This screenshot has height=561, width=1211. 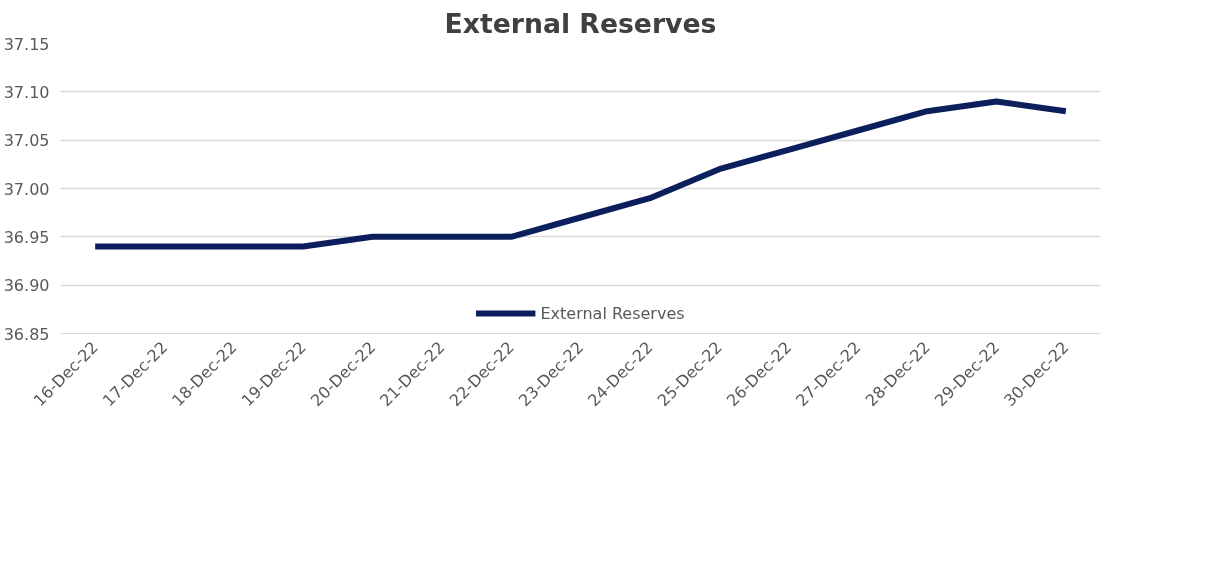 What do you see at coordinates (26, 189) in the screenshot?
I see `y-tick-label: 37.00` at bounding box center [26, 189].